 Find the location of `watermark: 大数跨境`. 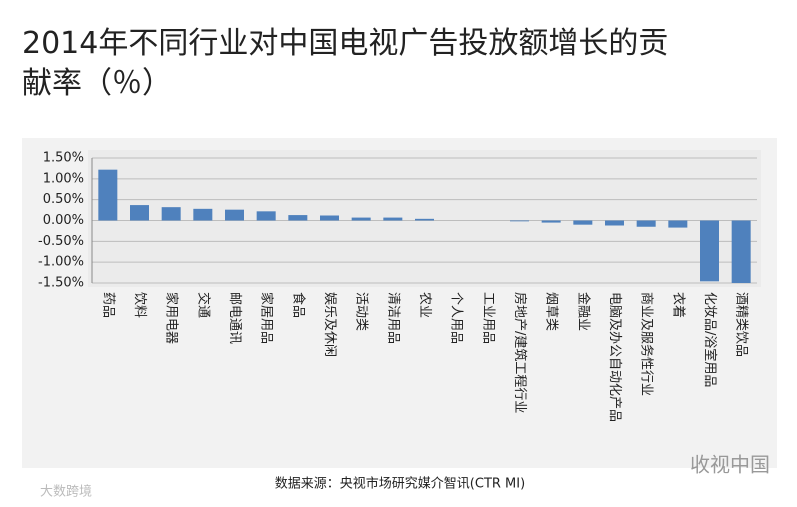

watermark: 大数跨境 is located at coordinates (66, 492).